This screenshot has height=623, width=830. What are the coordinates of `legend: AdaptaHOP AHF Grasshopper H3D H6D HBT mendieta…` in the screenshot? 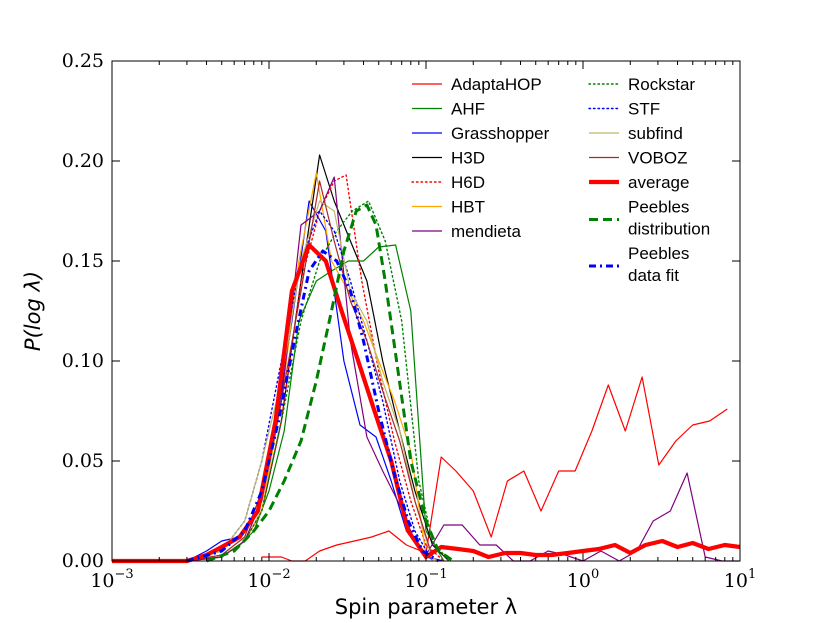 It's located at (560, 180).